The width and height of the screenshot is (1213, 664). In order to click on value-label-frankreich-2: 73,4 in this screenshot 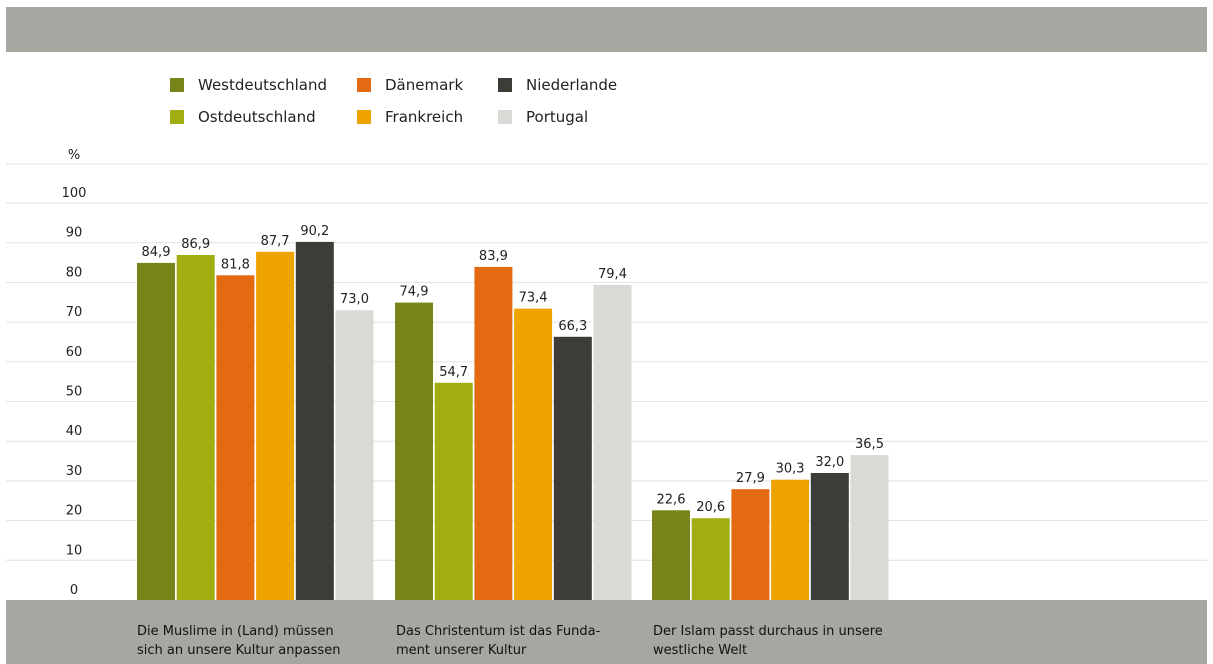, I will do `click(533, 298)`.